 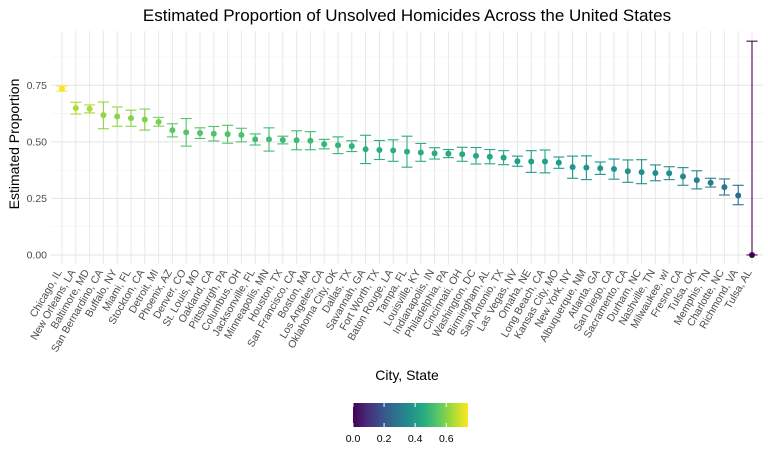 What do you see at coordinates (37, 86) in the screenshot?
I see `y-tick-label: 0.75` at bounding box center [37, 86].